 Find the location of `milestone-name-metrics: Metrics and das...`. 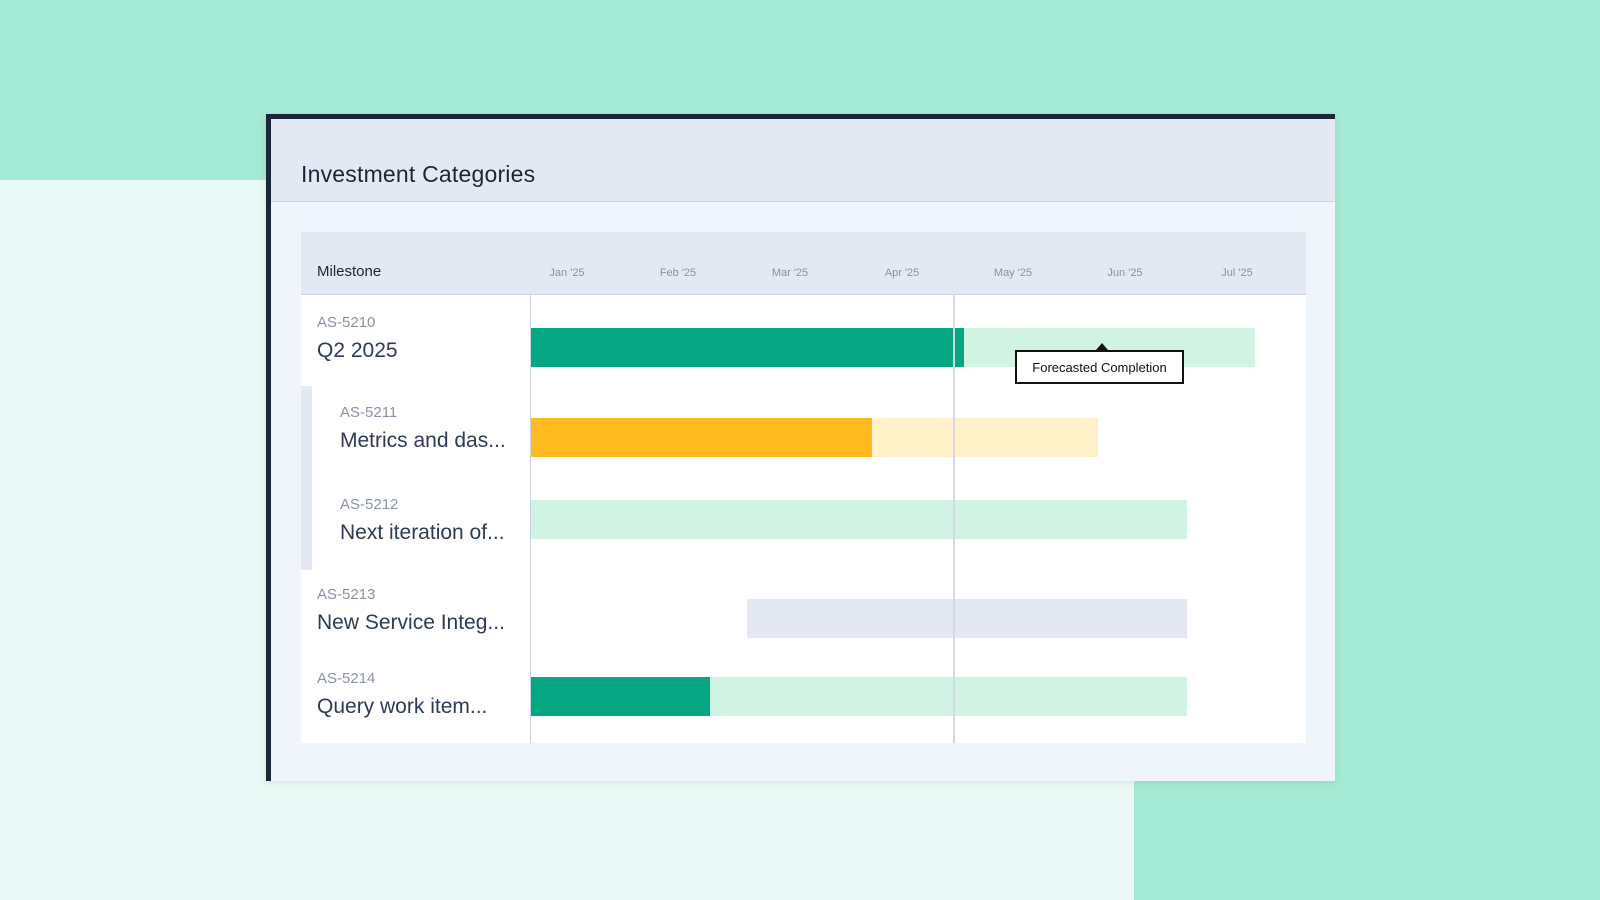

milestone-name-metrics: Metrics and das... is located at coordinates (423, 440).